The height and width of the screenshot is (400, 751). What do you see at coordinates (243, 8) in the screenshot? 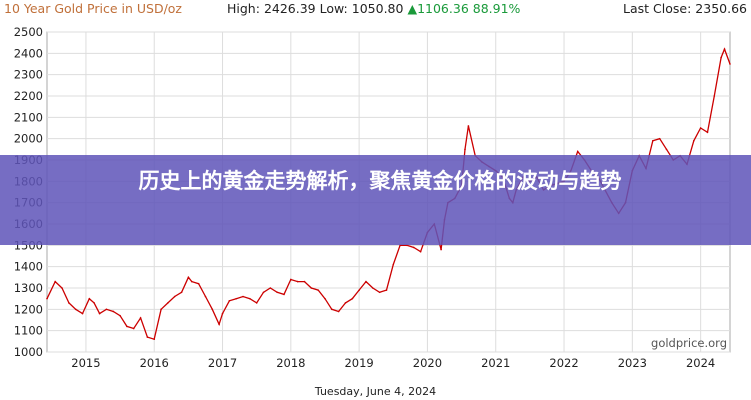
I see `high-label: High:` at bounding box center [243, 8].